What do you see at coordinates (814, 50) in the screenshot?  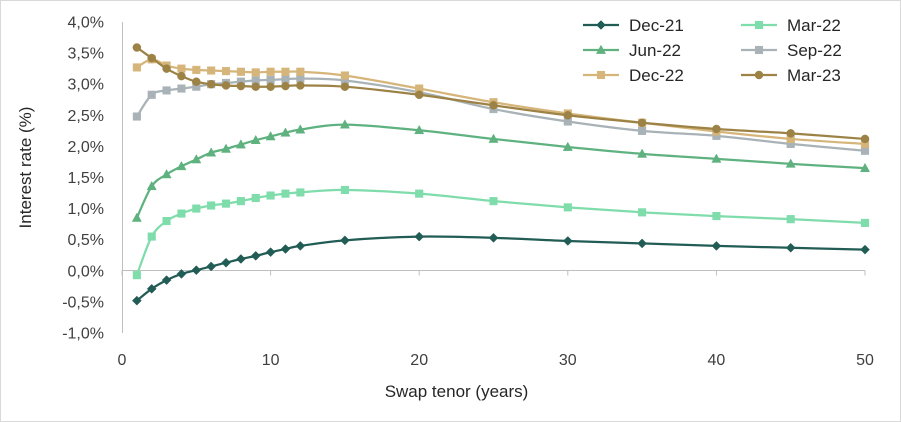 I see `legend-label: Sep-22` at bounding box center [814, 50].